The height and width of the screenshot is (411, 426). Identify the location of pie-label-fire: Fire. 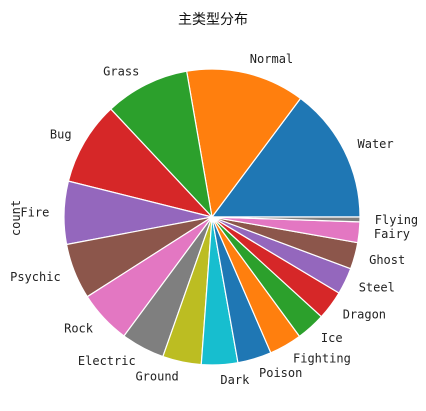
(34, 213).